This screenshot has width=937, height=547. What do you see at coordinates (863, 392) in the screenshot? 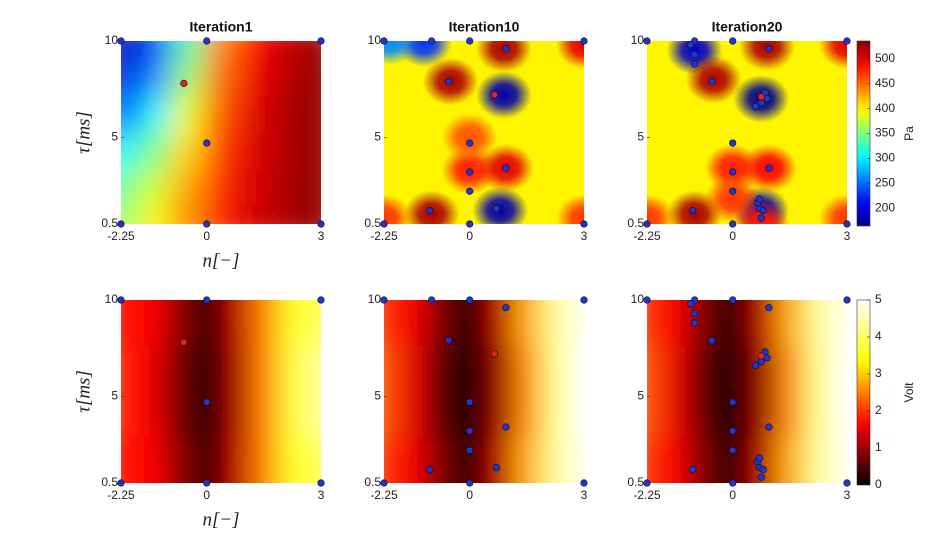
I see `colorbar` at bounding box center [863, 392].